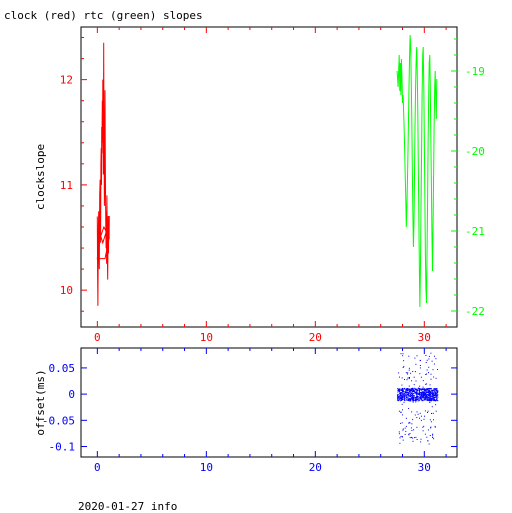 The image size is (512, 513). What do you see at coordinates (475, 311) in the screenshot?
I see `right-y-tick-label: -22` at bounding box center [475, 311].